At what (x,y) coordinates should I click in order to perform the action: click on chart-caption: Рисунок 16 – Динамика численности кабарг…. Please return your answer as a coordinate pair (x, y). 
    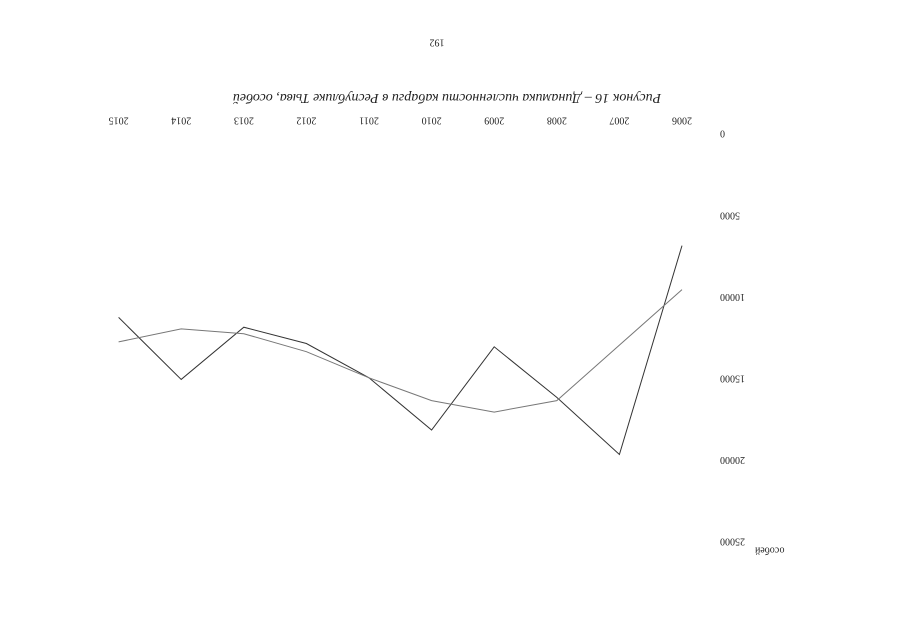
    Looking at the image, I should click on (447, 97).